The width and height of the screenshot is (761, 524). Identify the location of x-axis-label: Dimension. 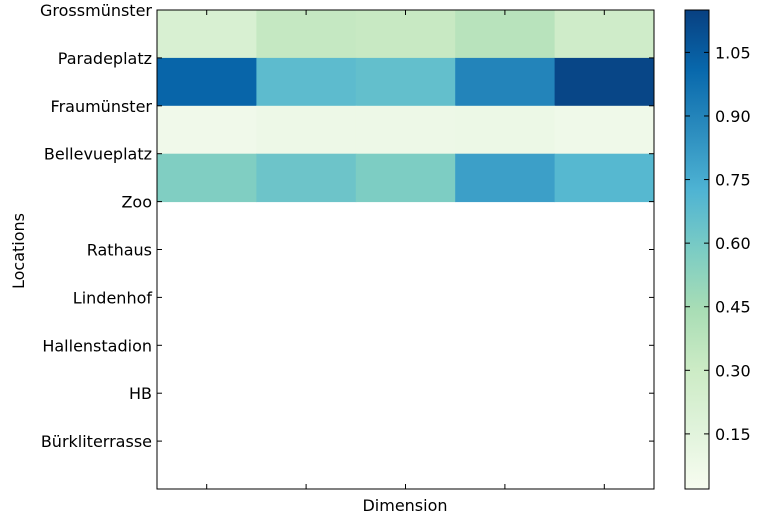
(404, 505).